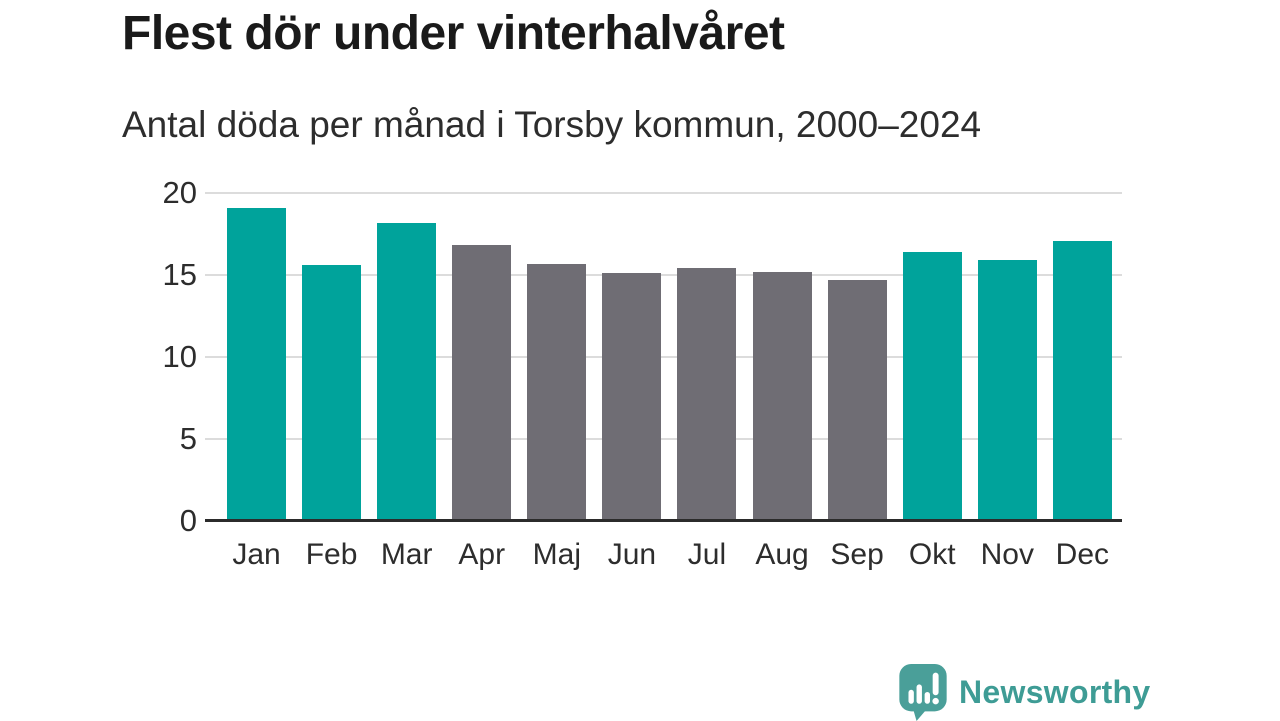 The width and height of the screenshot is (1280, 721). Describe the element at coordinates (556, 554) in the screenshot. I see `x-tick-label-maj: Maj` at that location.